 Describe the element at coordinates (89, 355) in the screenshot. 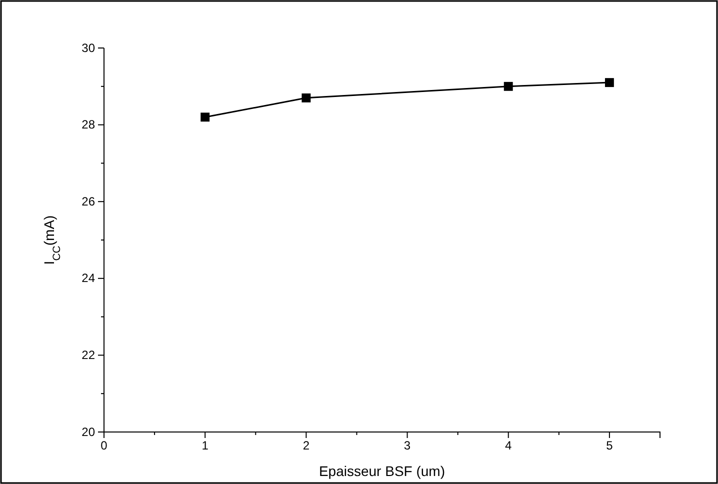

I see `y-tick-label: 22` at that location.